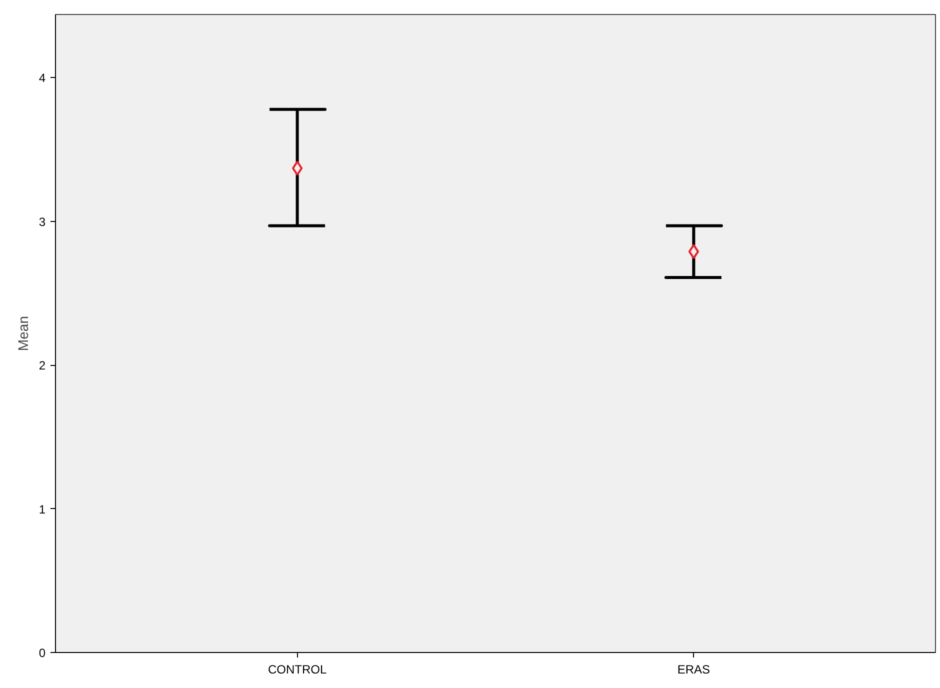  Describe the element at coordinates (42, 221) in the screenshot. I see `y-tick-label: 3` at that location.